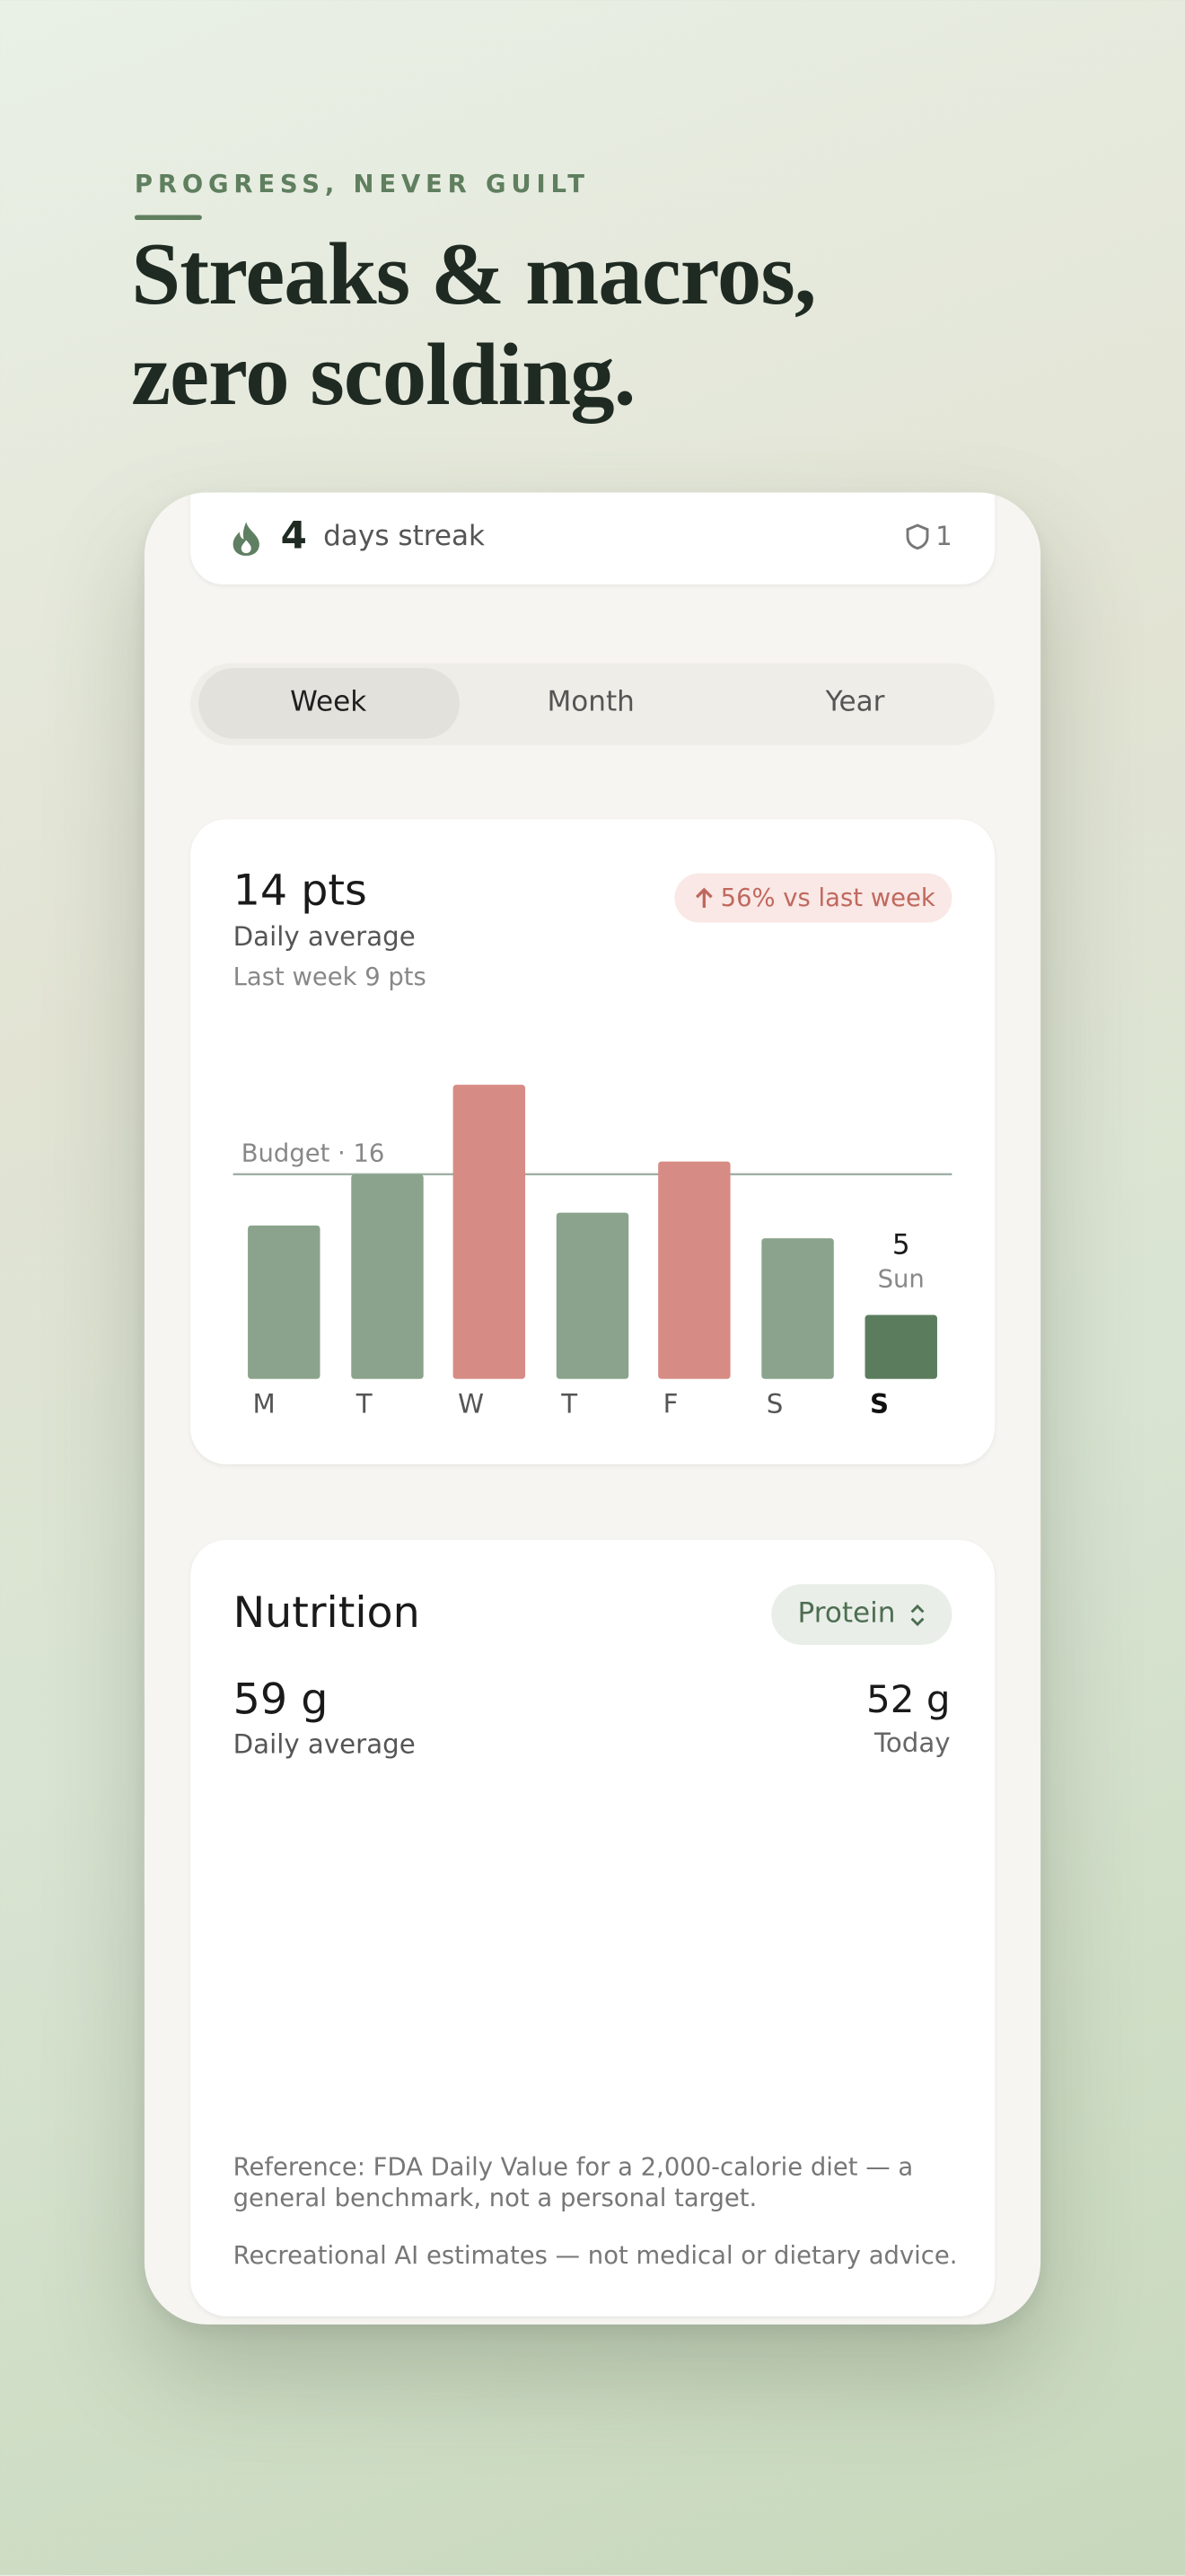 Image resolution: width=1185 pixels, height=2576 pixels. Describe the element at coordinates (704, 898) in the screenshot. I see `up-arrow` at that location.